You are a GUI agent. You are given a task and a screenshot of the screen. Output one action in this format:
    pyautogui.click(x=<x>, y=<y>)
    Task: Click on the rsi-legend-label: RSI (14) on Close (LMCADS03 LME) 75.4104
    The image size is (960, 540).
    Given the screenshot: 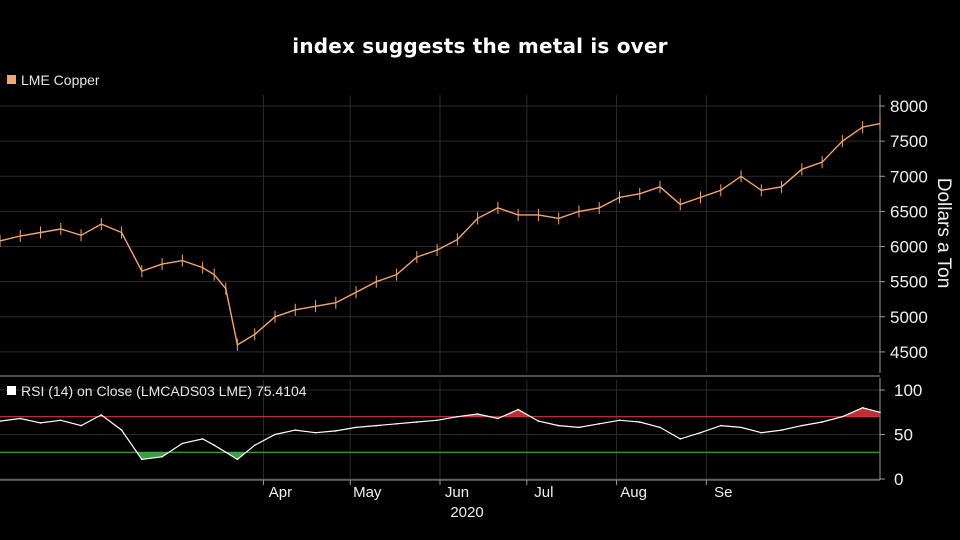 What is the action you would take?
    pyautogui.click(x=164, y=391)
    